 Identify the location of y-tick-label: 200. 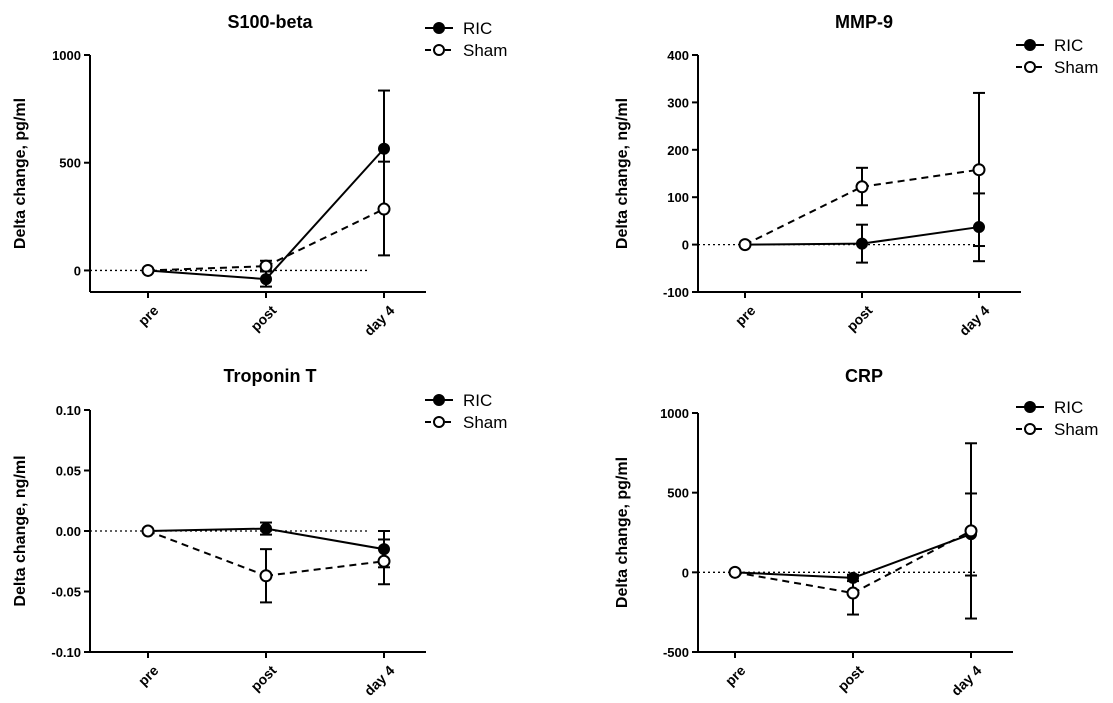
(678, 150).